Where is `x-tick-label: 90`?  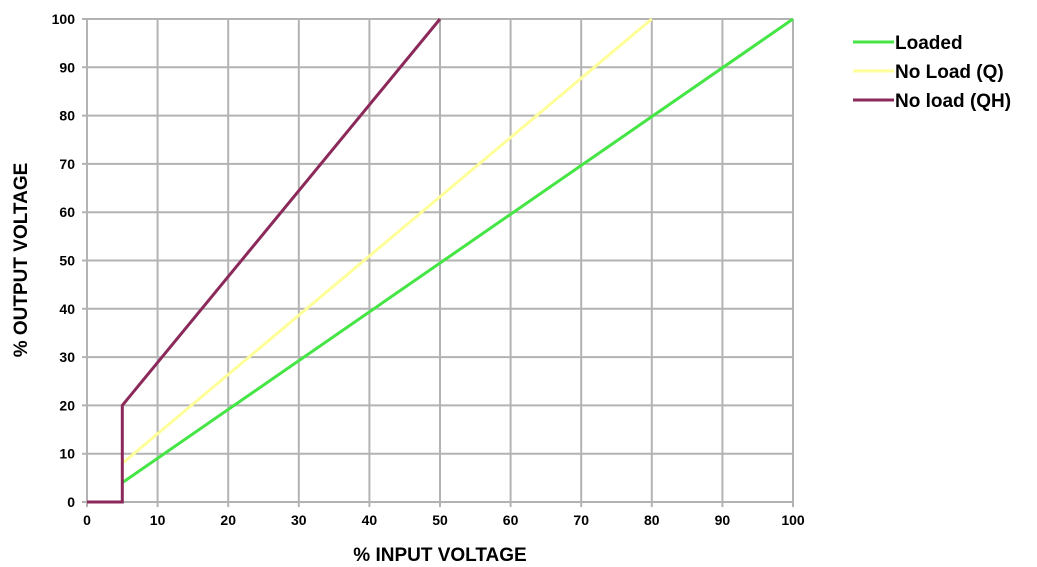 x-tick-label: 90 is located at coordinates (723, 520).